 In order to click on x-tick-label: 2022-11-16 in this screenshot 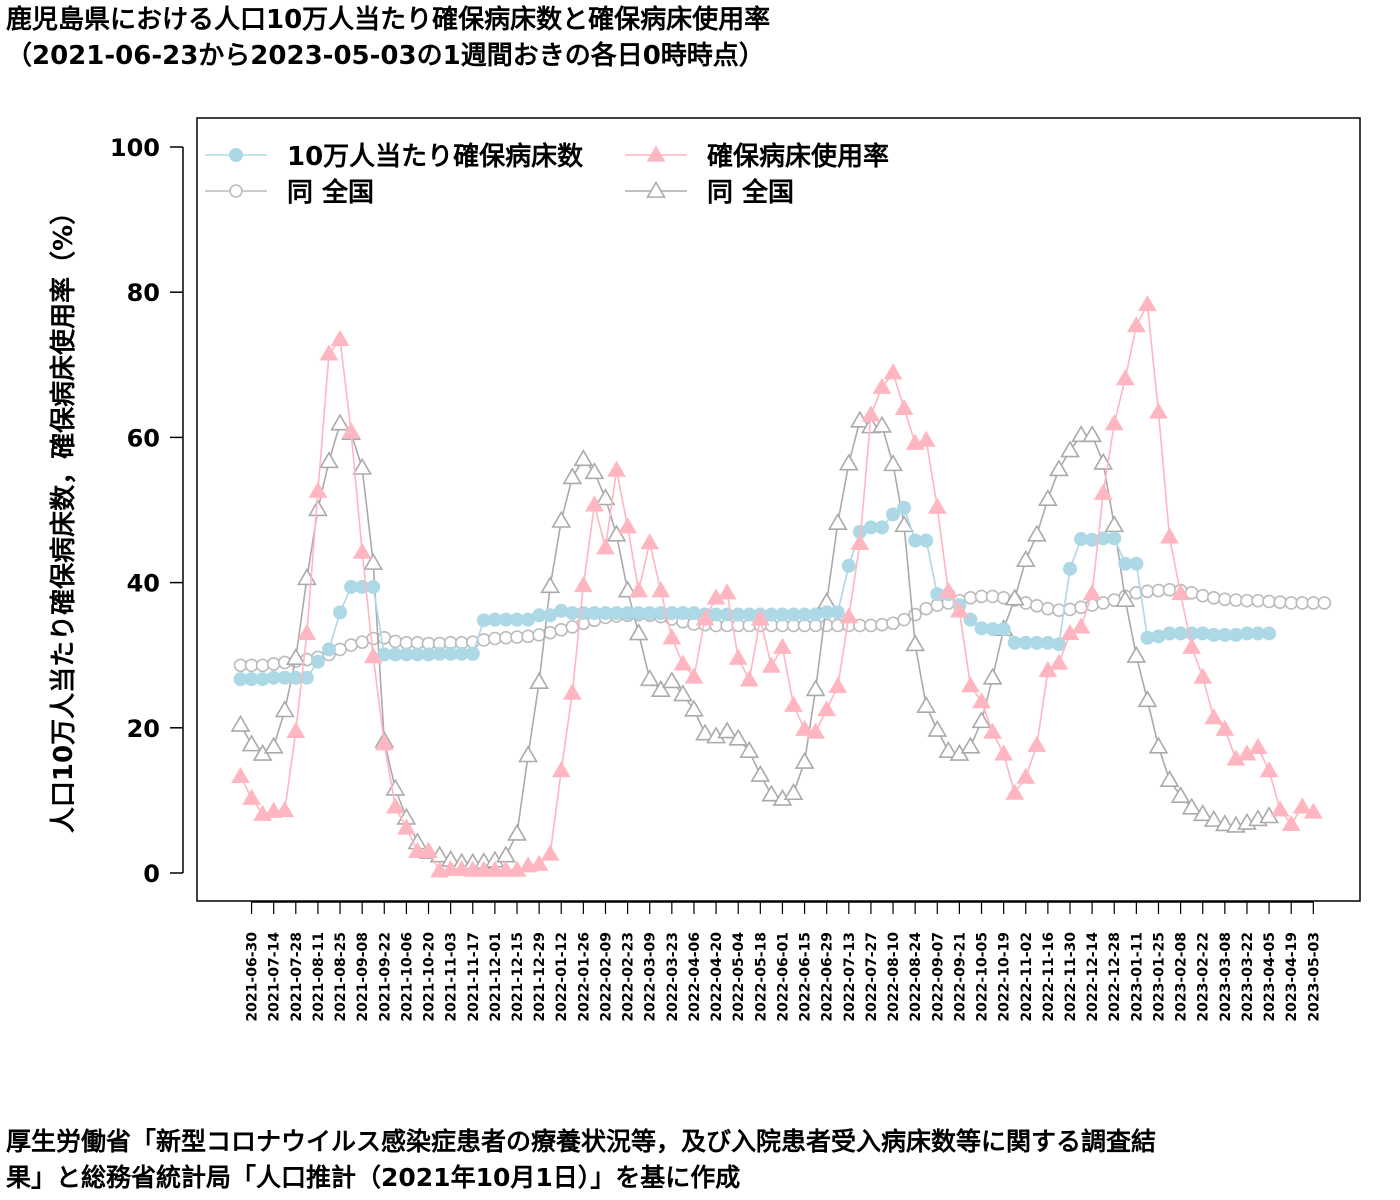, I will do `click(1049, 977)`.